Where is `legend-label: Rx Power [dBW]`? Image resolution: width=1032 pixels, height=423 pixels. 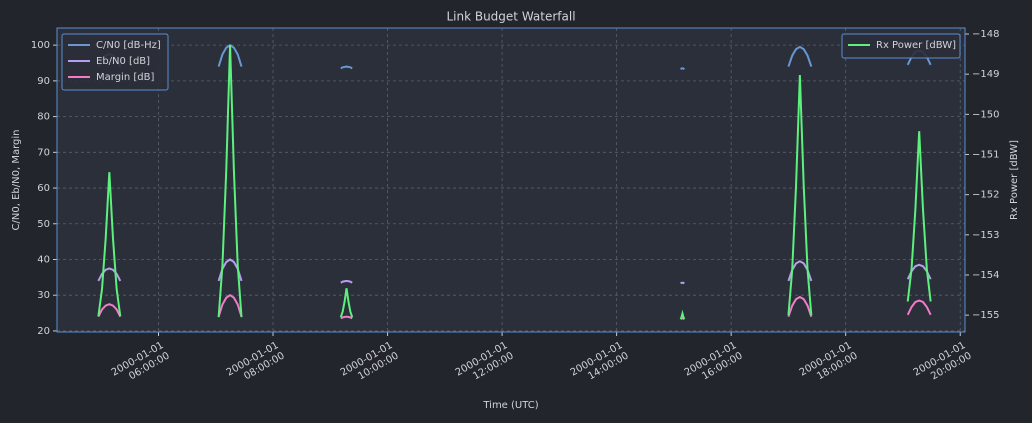
legend-label: Rx Power [dBW] is located at coordinates (916, 45).